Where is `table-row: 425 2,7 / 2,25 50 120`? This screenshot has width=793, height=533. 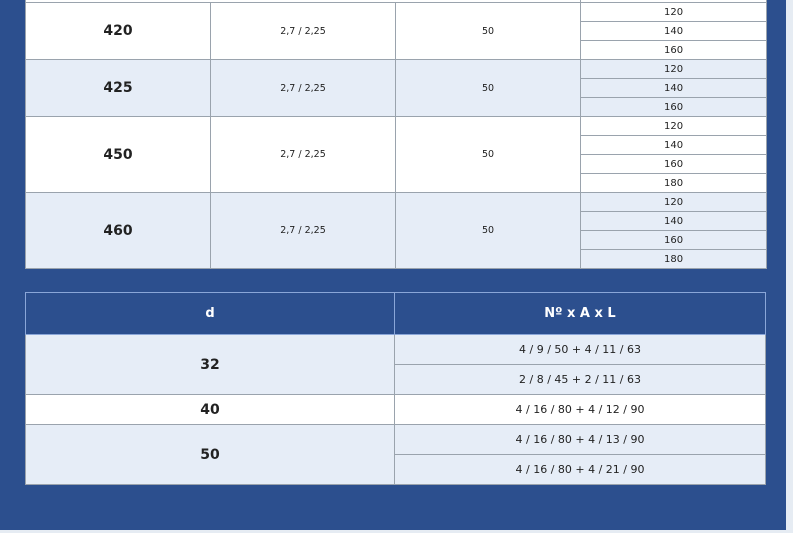 table-row: 425 2,7 / 2,25 50 120 is located at coordinates (396, 88).